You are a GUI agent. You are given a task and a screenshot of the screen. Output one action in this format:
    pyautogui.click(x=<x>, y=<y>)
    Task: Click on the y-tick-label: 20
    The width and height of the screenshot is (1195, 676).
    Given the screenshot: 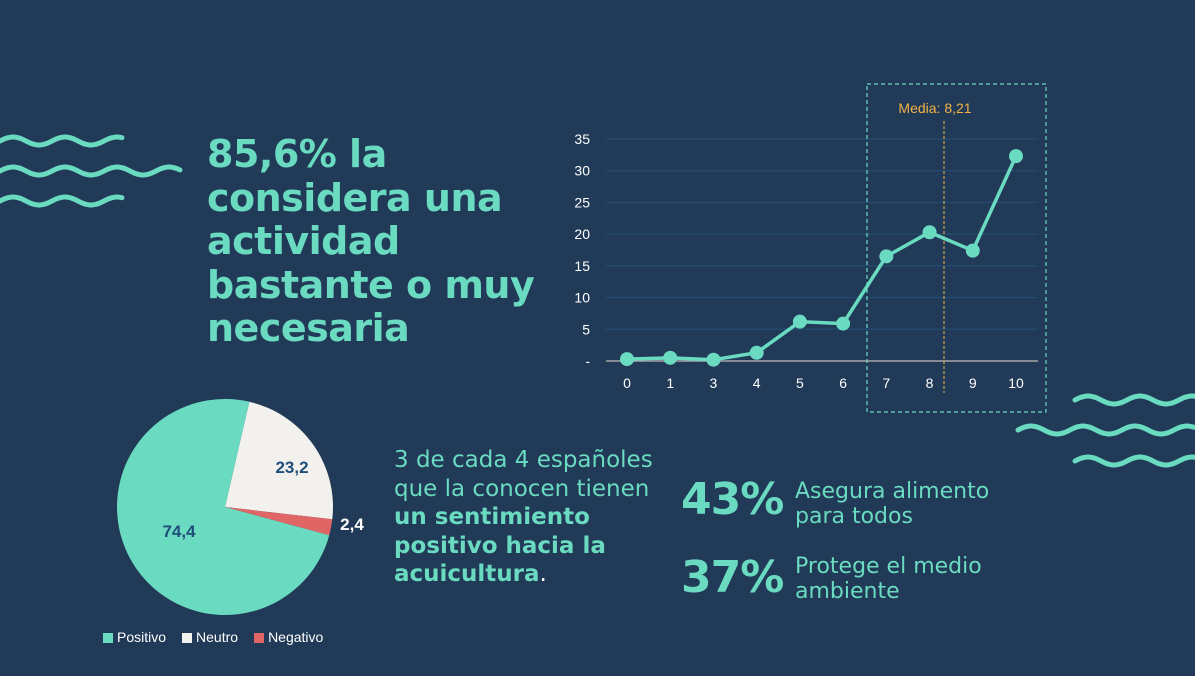 What is the action you would take?
    pyautogui.click(x=582, y=234)
    